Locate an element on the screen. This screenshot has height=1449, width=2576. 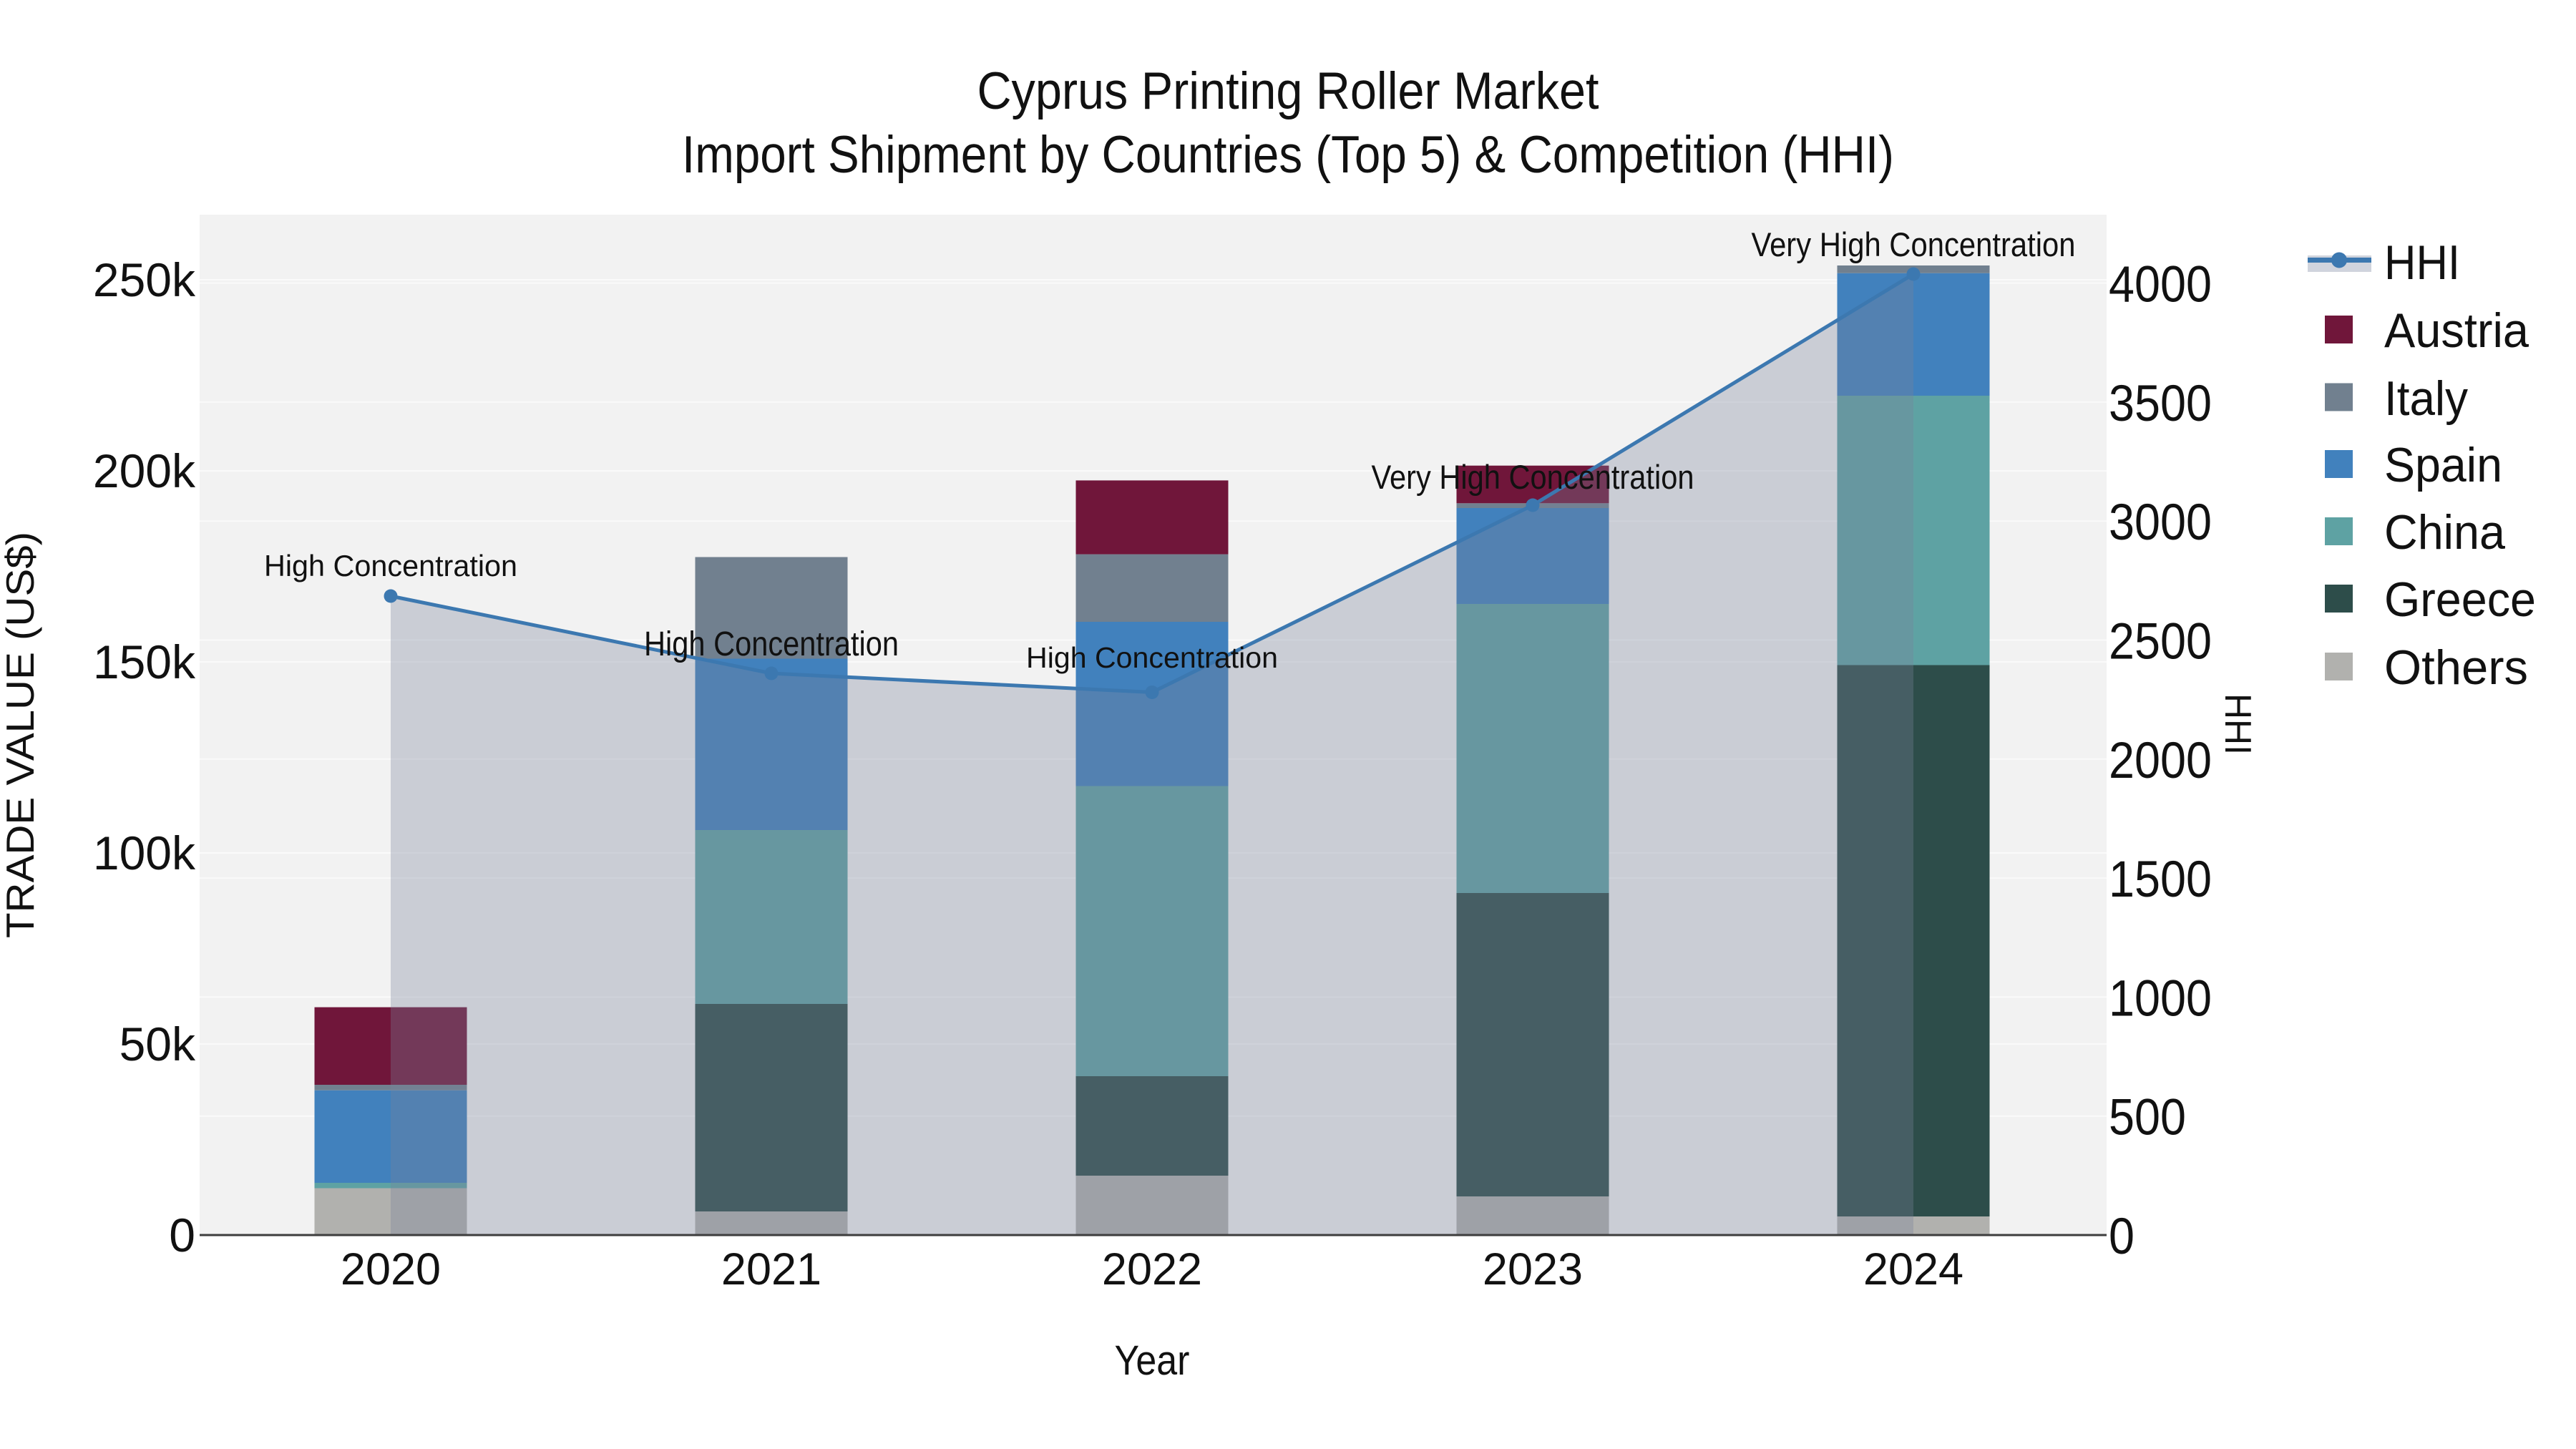
svg-text: 100k is located at coordinates (144, 852).